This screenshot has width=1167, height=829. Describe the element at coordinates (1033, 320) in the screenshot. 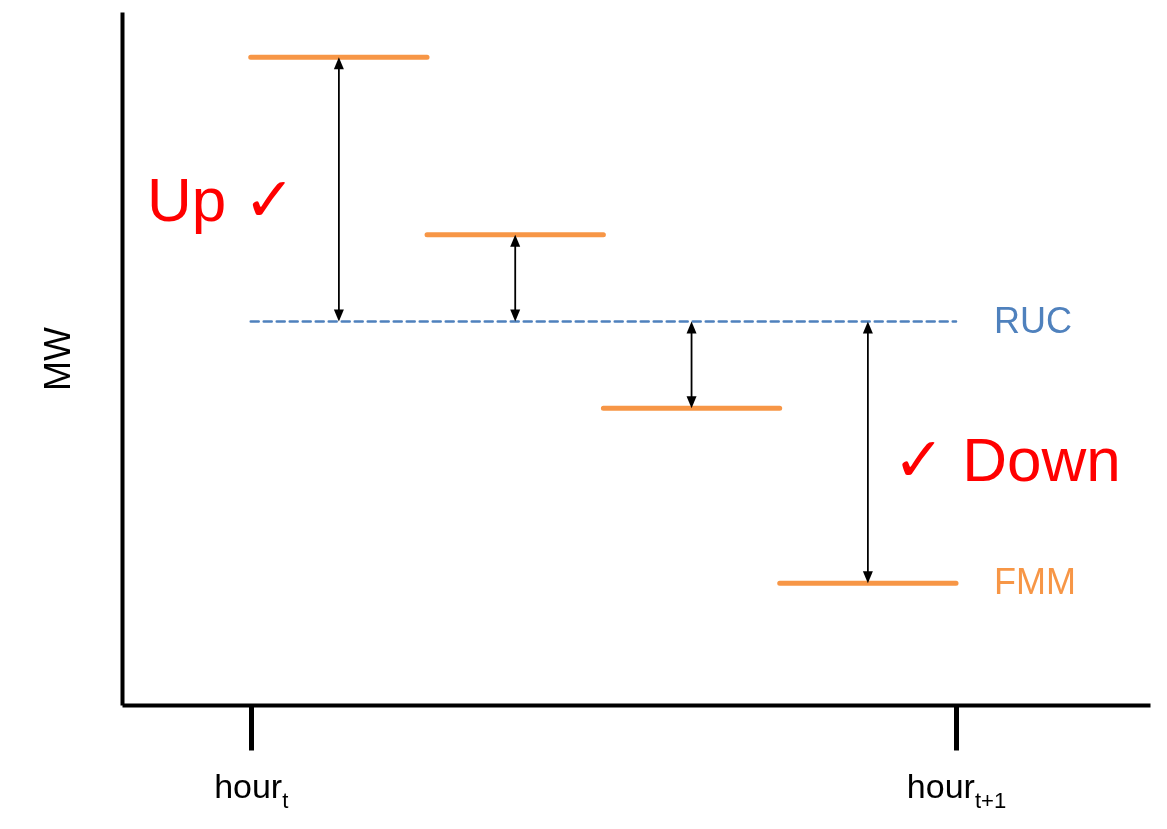

I see `series-label: RUC` at that location.